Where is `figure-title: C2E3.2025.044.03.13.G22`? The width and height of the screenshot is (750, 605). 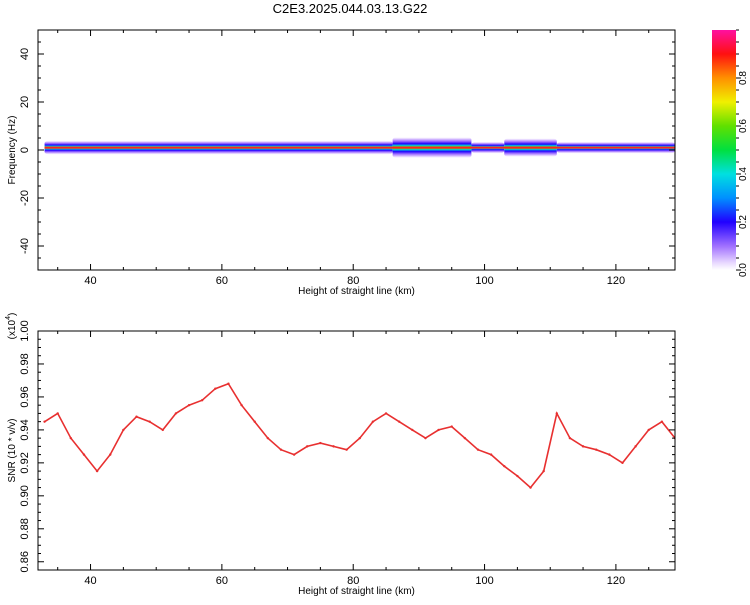
figure-title: C2E3.2025.044.03.13.G22 is located at coordinates (350, 8).